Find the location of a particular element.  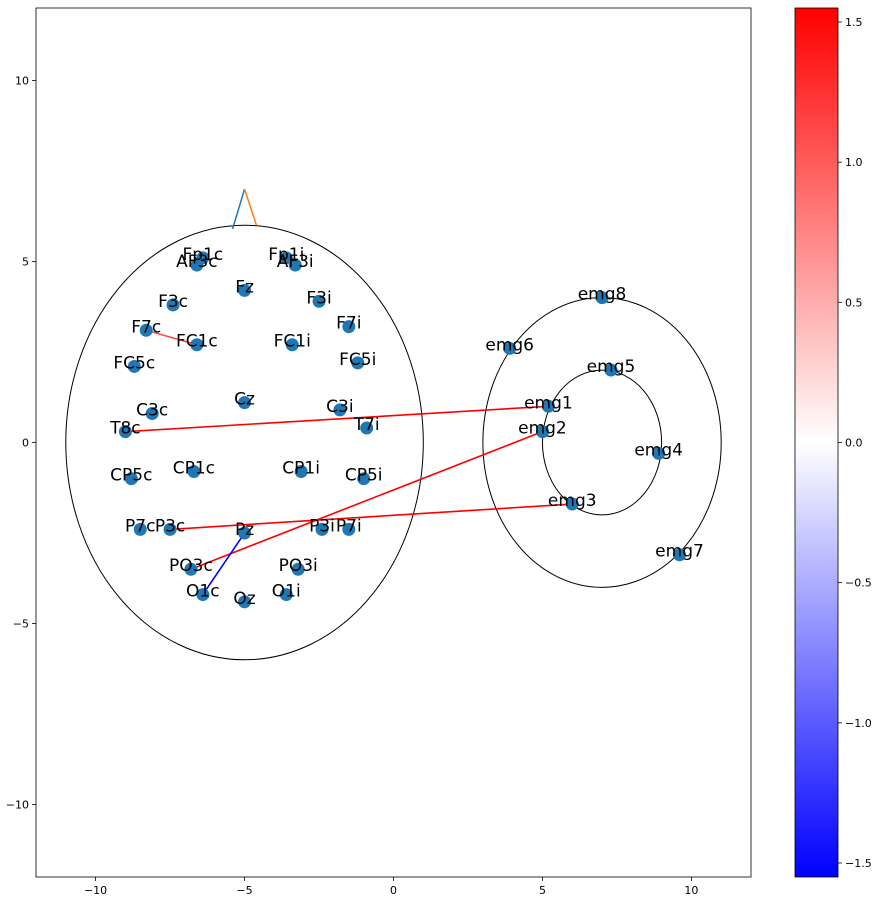

point-o1i is located at coordinates (286, 595).